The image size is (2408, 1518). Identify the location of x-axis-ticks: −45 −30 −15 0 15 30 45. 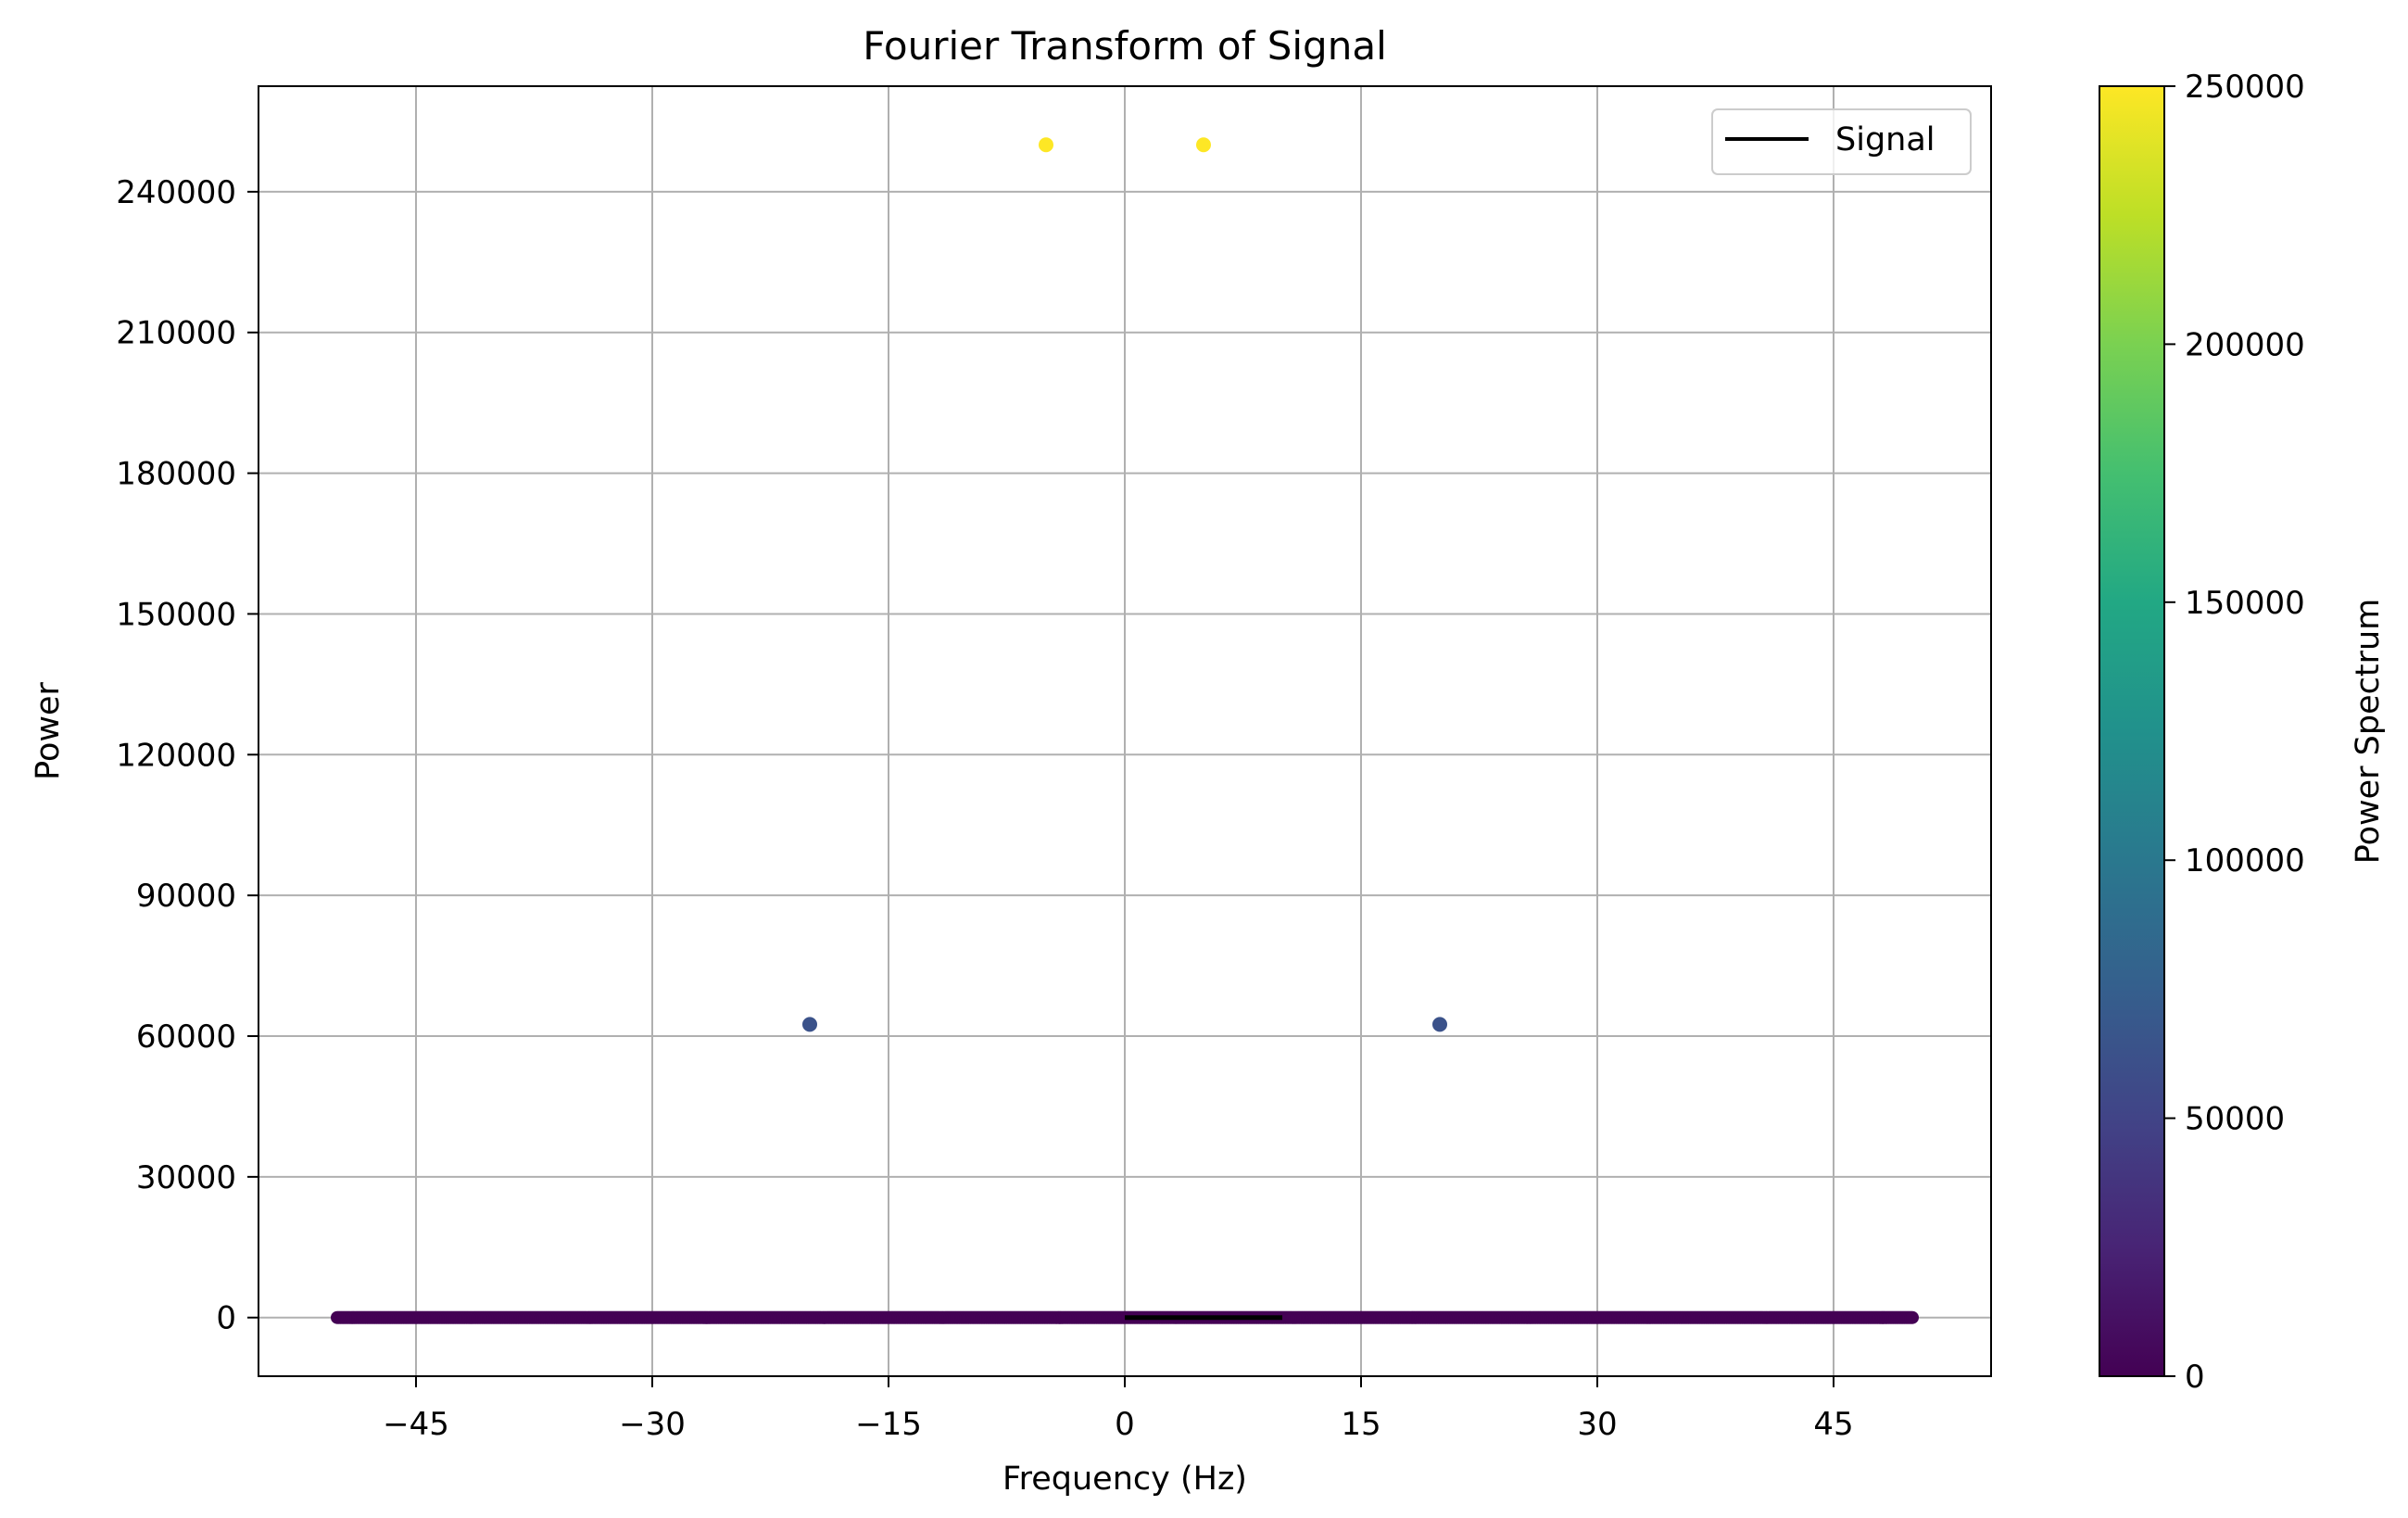
(1118, 1409).